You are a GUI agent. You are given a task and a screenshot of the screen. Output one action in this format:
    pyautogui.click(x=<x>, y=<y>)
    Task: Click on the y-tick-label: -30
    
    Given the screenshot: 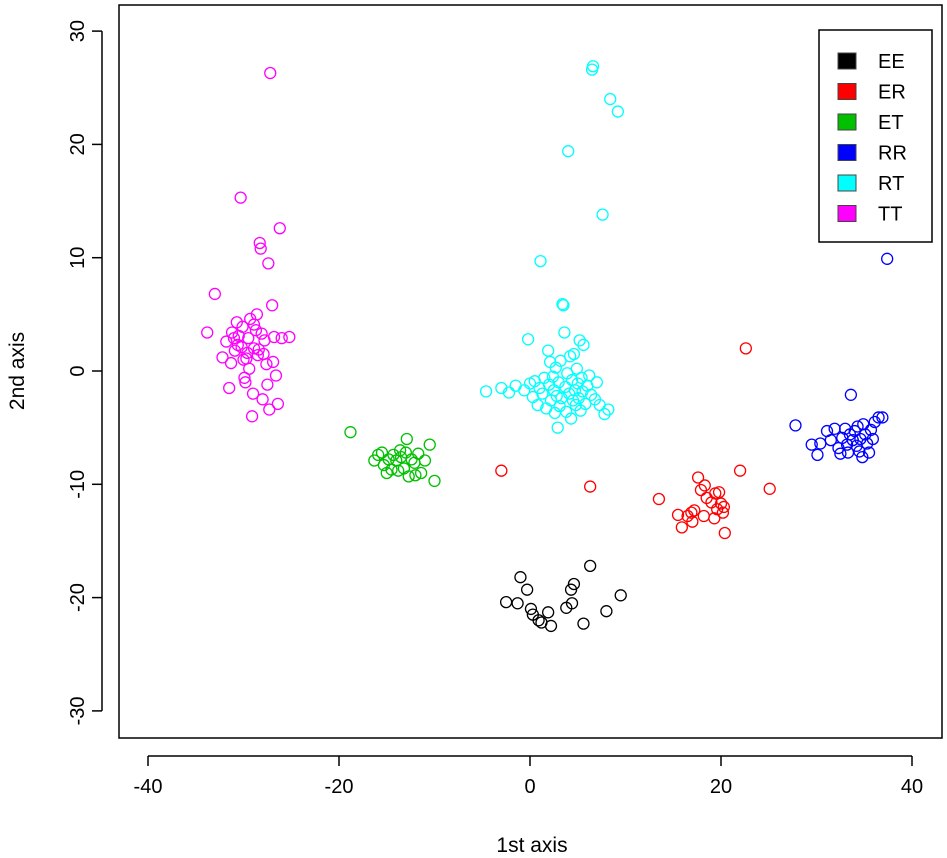 What is the action you would take?
    pyautogui.click(x=78, y=710)
    